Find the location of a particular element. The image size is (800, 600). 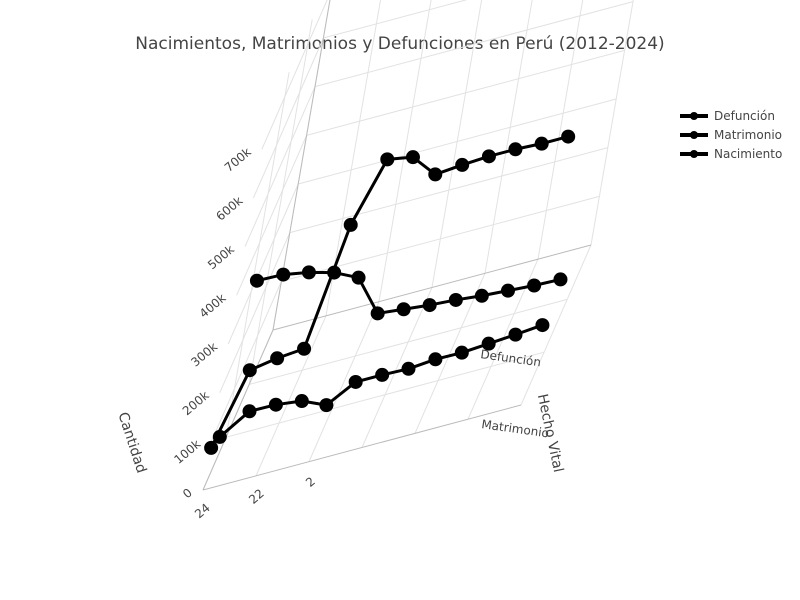

z-tick-label: 500k is located at coordinates (221, 257).